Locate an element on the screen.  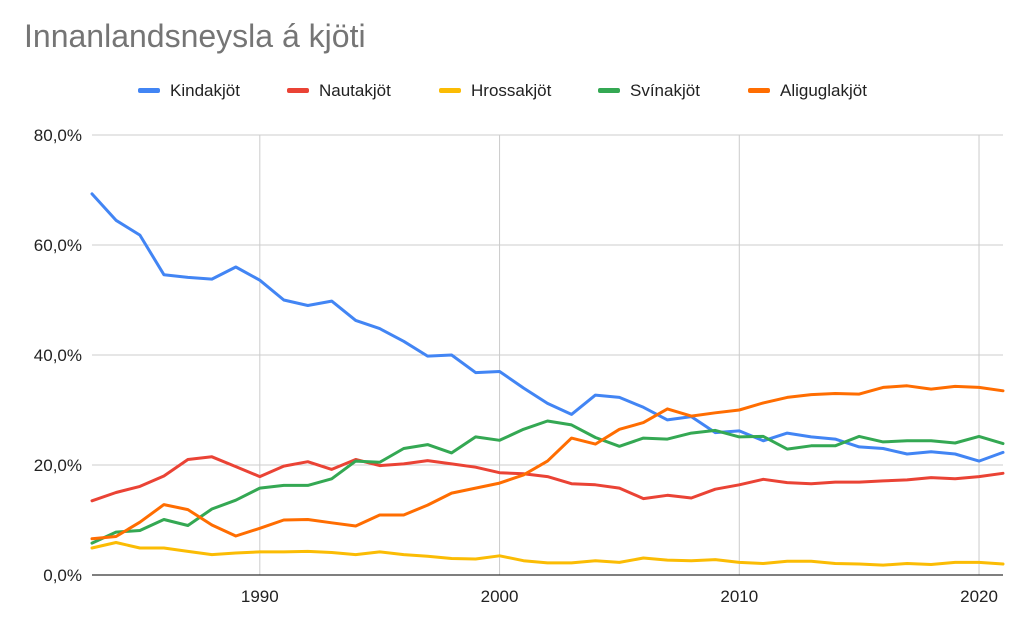
x-tick-label: 1990 is located at coordinates (260, 596).